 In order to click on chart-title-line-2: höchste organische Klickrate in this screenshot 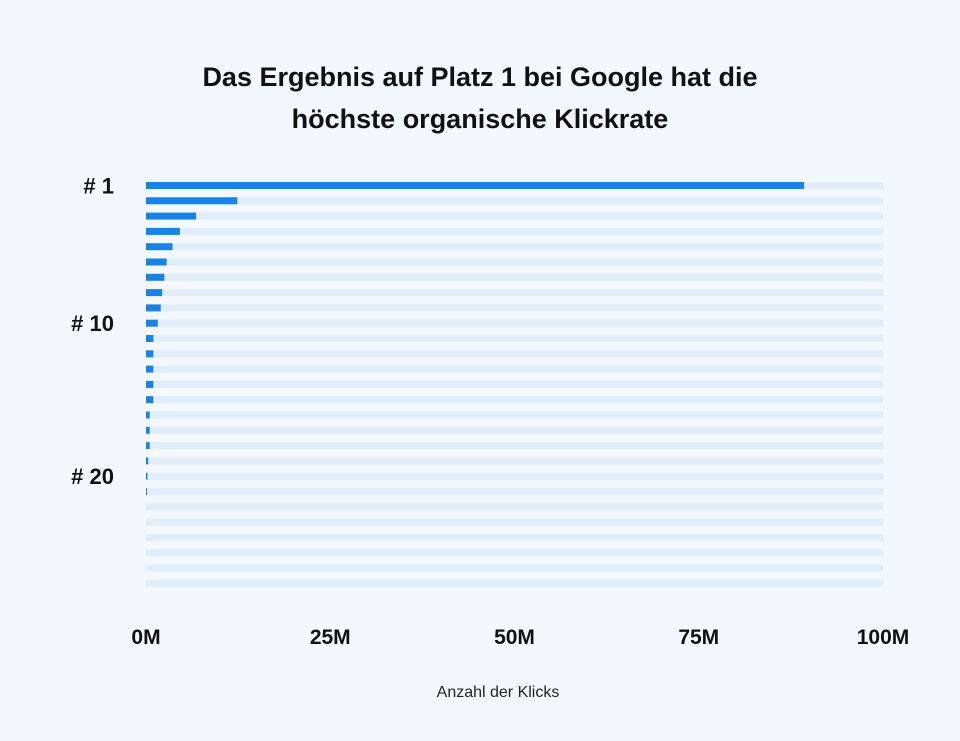, I will do `click(480, 119)`.